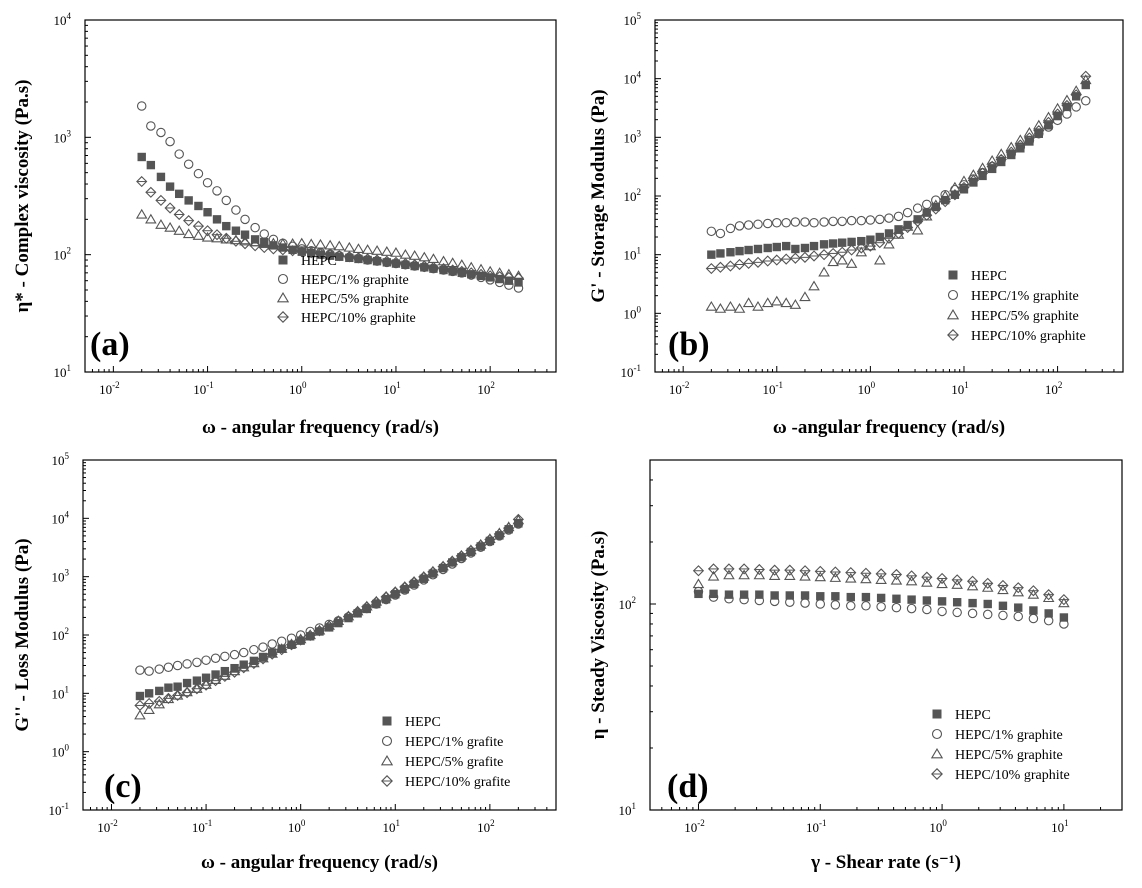 The image size is (1142, 888). I want to click on y-axis-title: η* - Complex viscosity (Pa.s), so click(22, 196).